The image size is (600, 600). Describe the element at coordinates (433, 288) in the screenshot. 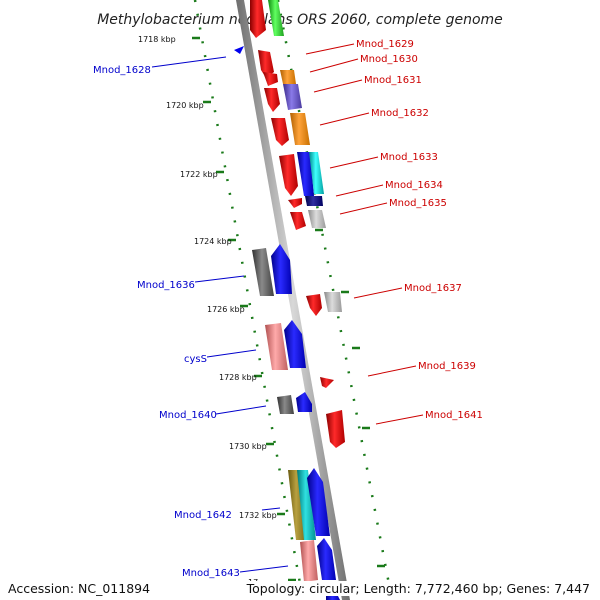

I see `gene-label: Mnod_1637` at that location.